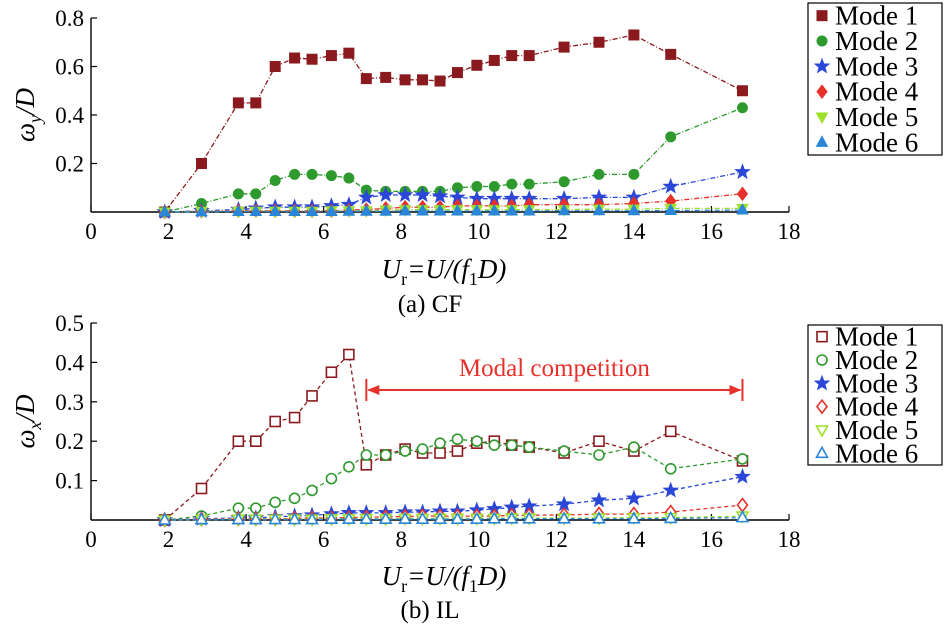 The image size is (946, 634). What do you see at coordinates (711, 231) in the screenshot?
I see `x-tick-label: 16` at bounding box center [711, 231].